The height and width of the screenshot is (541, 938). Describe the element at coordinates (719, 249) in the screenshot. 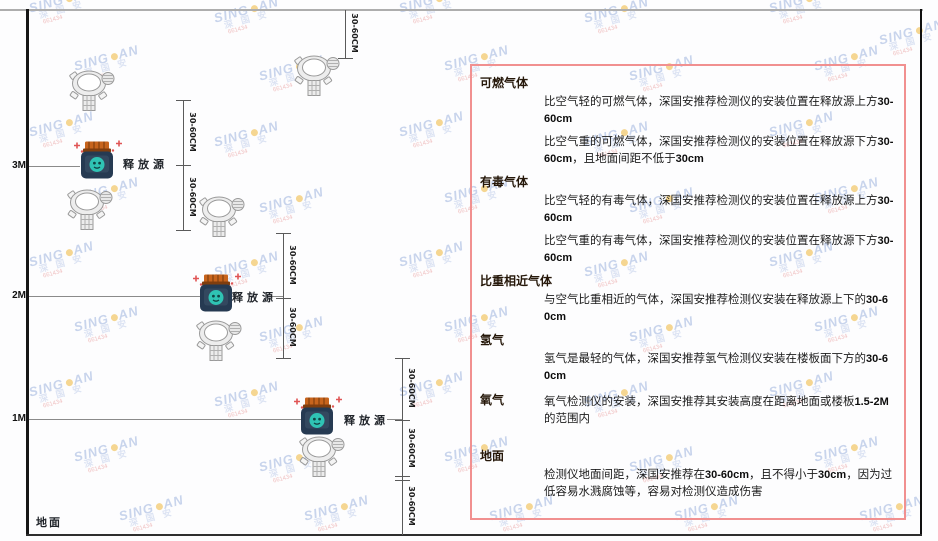

I see `section-paragraph: 比空气重的有毒气体，深国安推荐检测仪的安装位置在释放源下方30-60cm` at that location.